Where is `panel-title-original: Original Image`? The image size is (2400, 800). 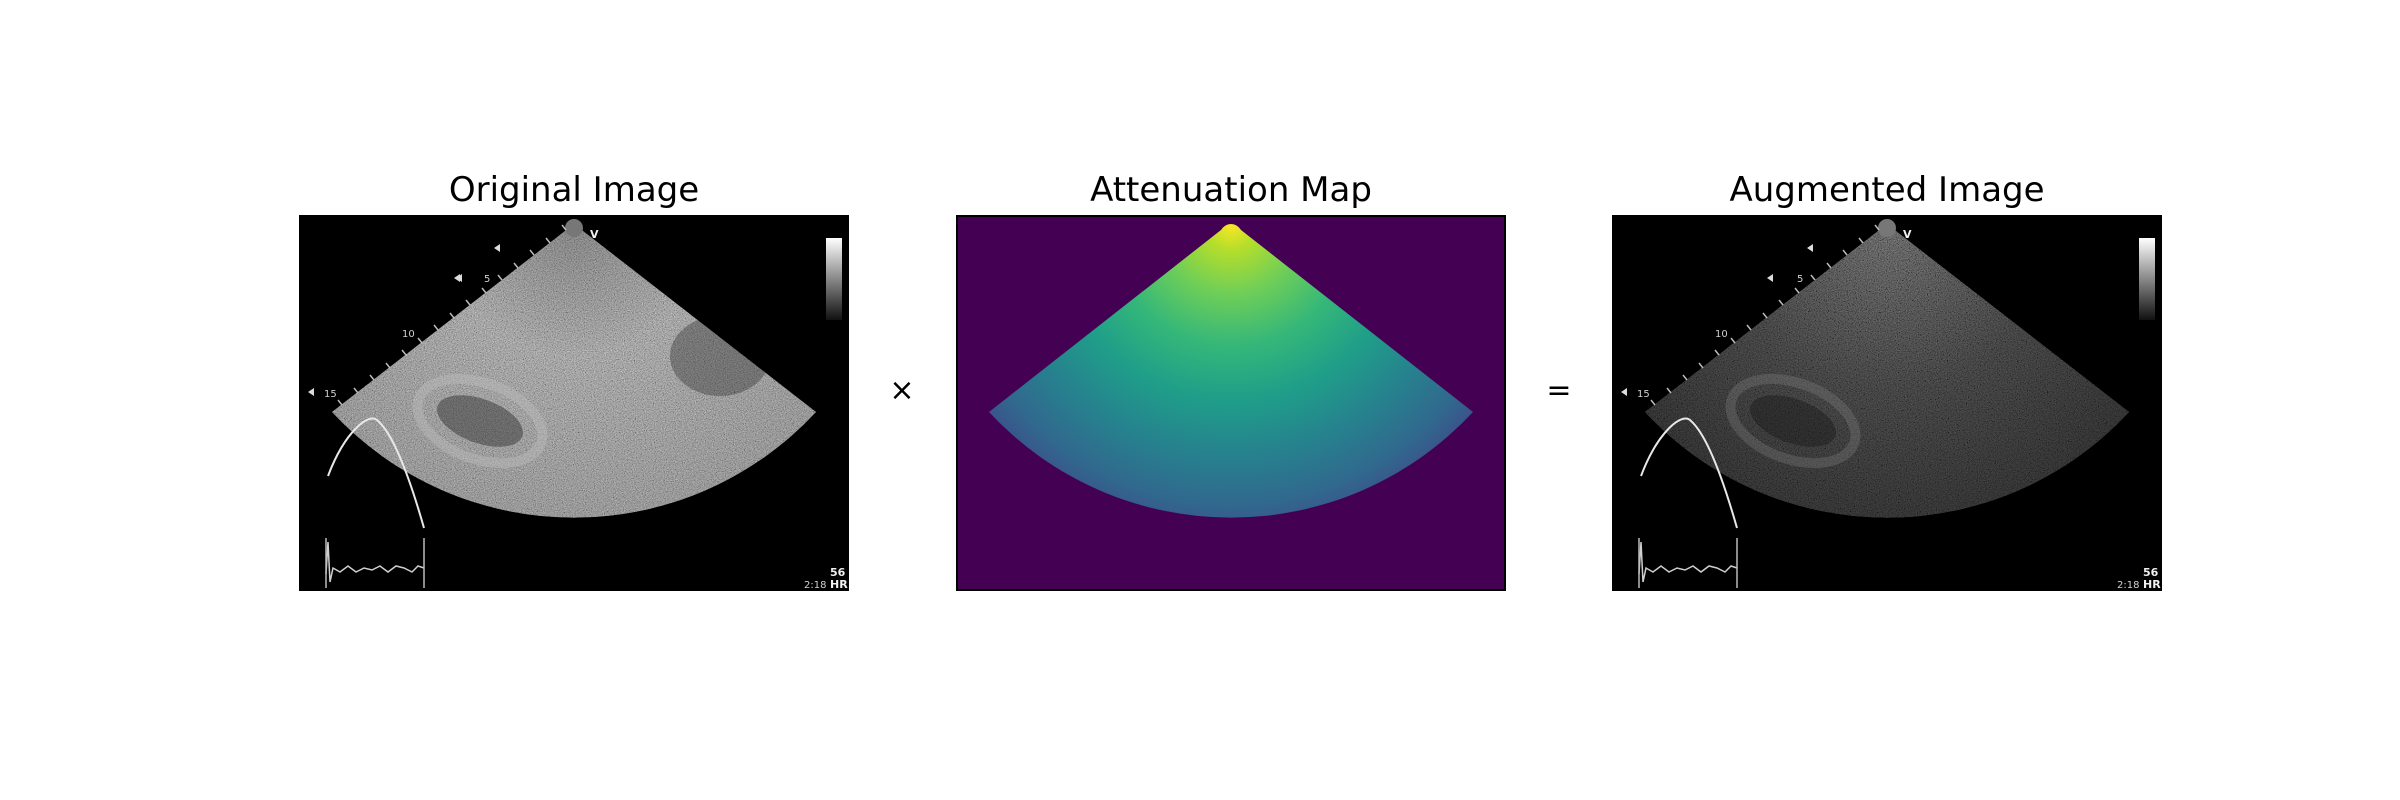 panel-title-original: Original Image is located at coordinates (574, 190).